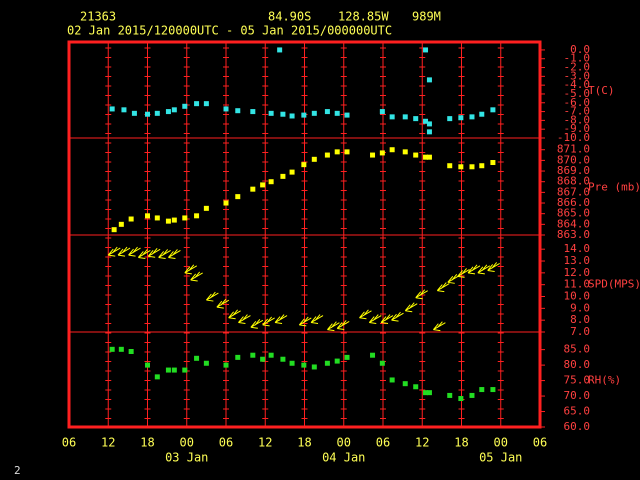 The image size is (640, 480). Describe the element at coordinates (186, 458) in the screenshot. I see `x-date-label: 03 Jan` at that location.